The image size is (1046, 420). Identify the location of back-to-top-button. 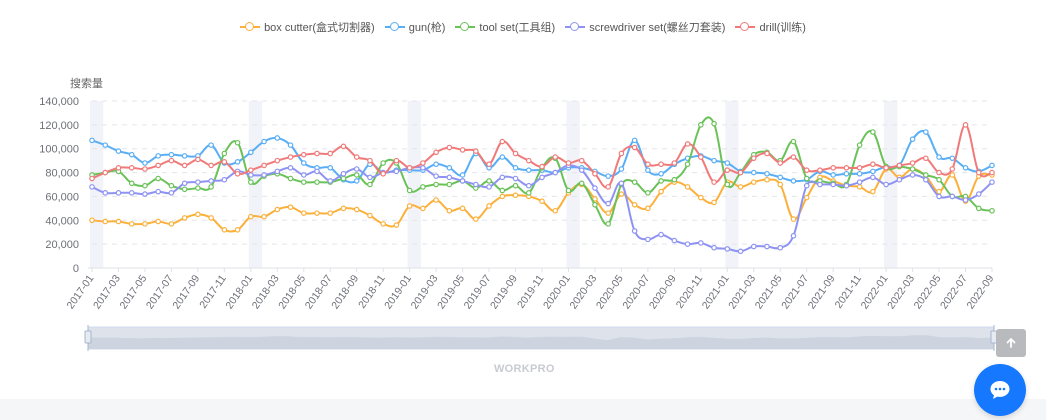
(1011, 343).